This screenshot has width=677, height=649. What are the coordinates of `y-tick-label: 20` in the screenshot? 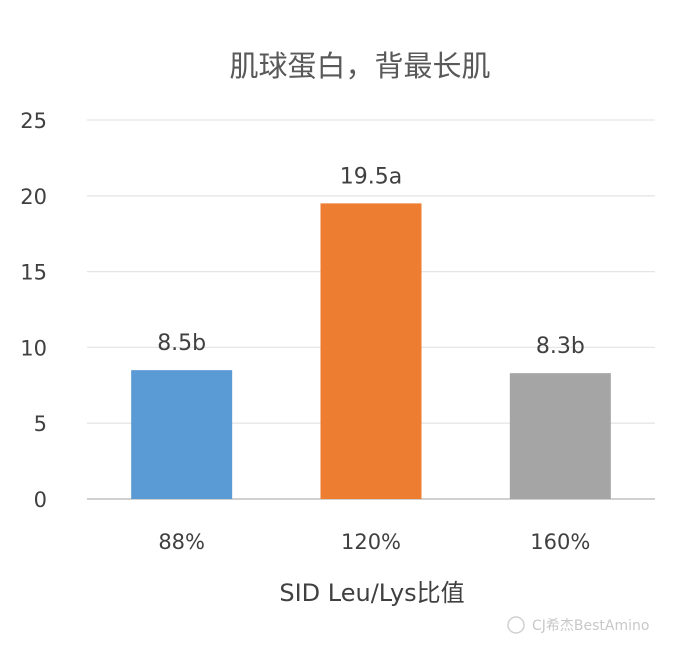 It's located at (33, 197).